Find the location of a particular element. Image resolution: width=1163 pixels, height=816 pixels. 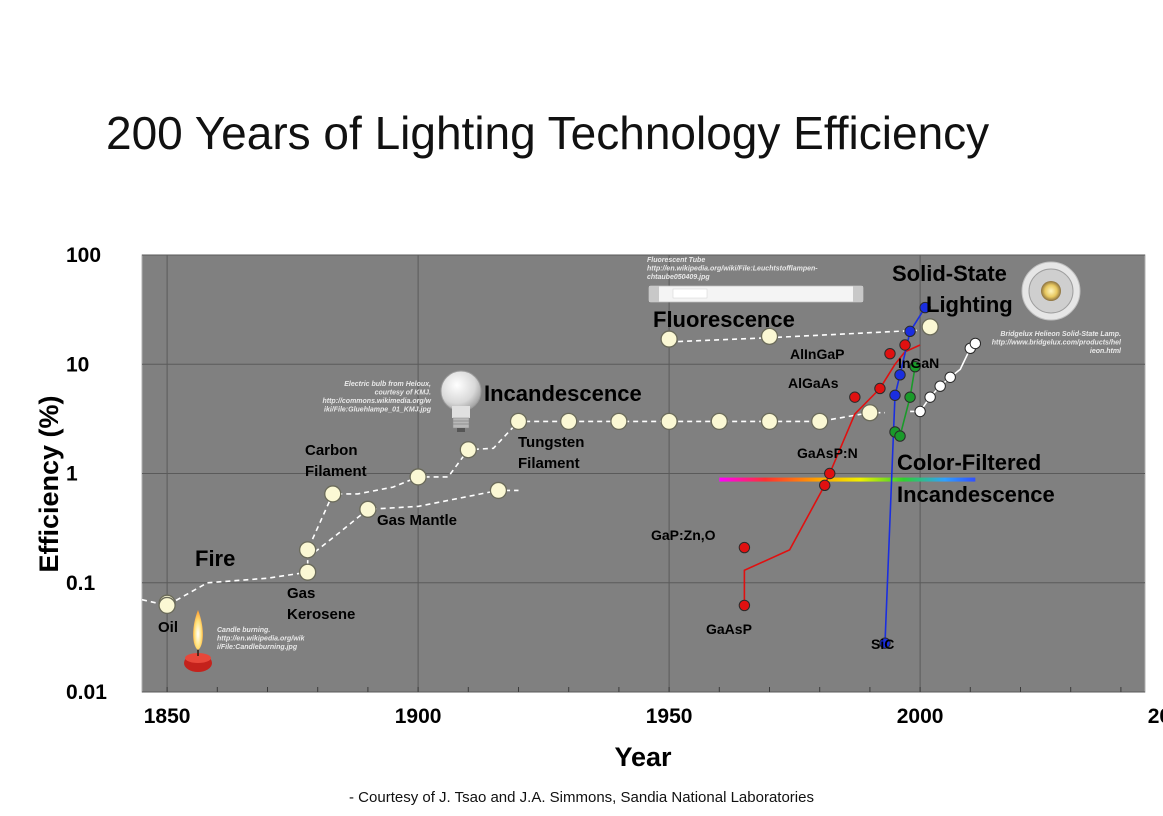

label-tungsten-filament: Filament is located at coordinates (549, 463).